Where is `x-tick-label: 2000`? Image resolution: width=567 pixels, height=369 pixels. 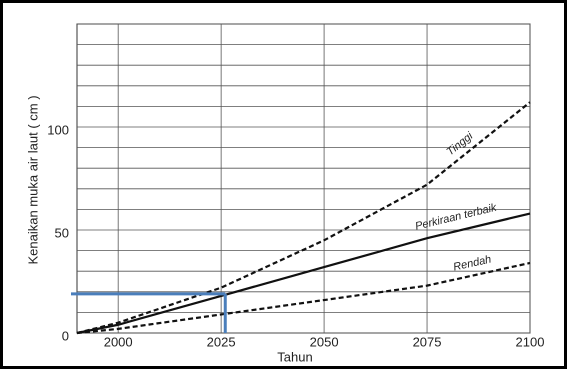 x-tick-label: 2000 is located at coordinates (118, 341).